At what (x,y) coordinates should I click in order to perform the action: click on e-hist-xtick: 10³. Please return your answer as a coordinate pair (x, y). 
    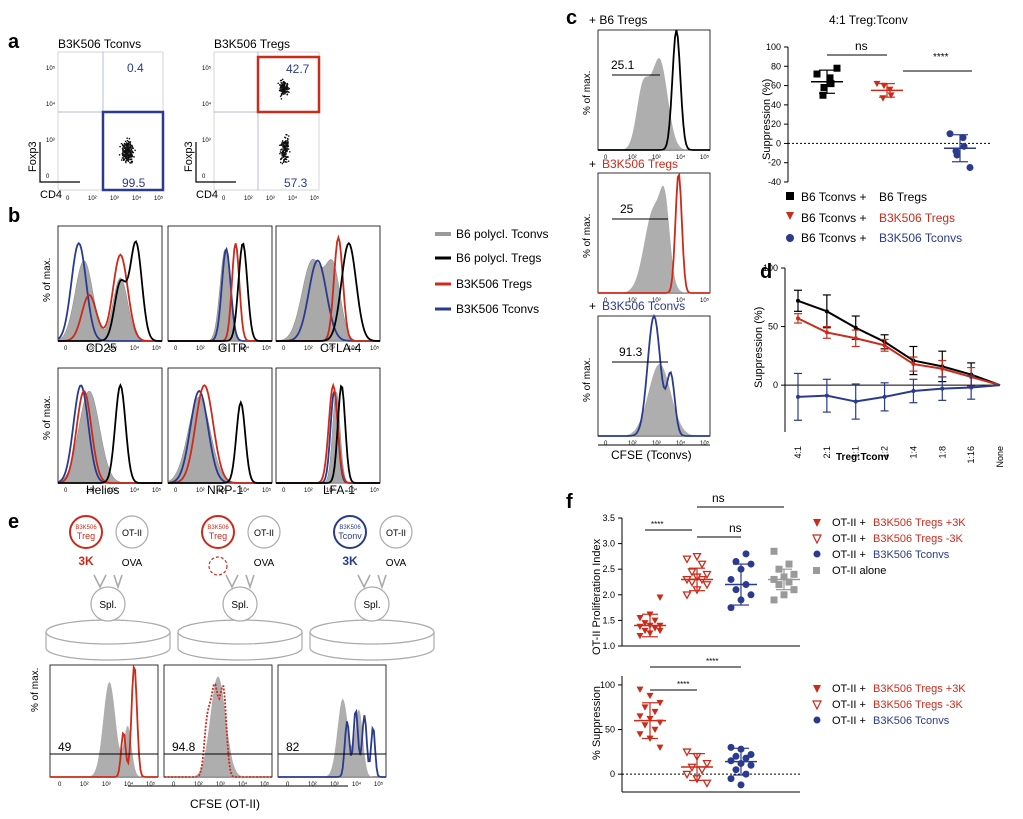
    Looking at the image, I should click on (220, 785).